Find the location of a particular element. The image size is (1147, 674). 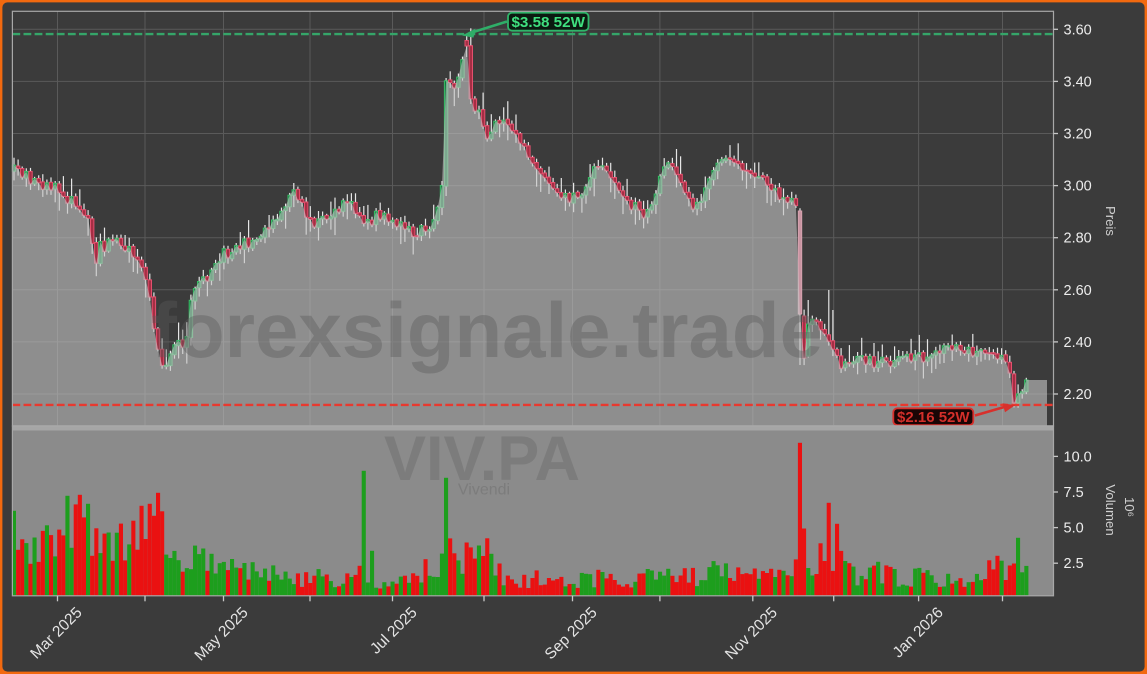

svg-text: 3.20 is located at coordinates (1078, 135).